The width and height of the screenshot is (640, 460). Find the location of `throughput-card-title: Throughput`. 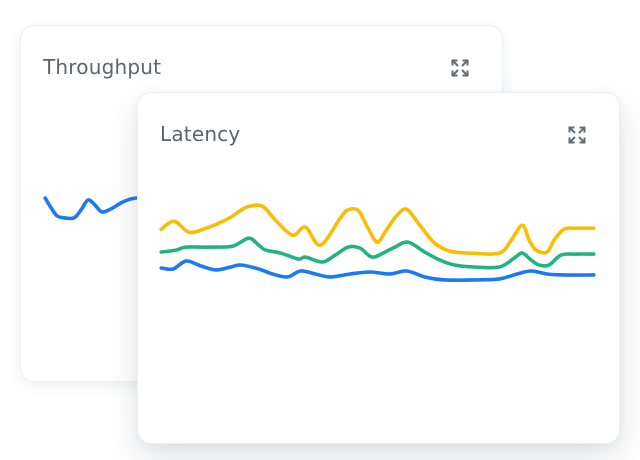

throughput-card-title: Throughput is located at coordinates (102, 67).